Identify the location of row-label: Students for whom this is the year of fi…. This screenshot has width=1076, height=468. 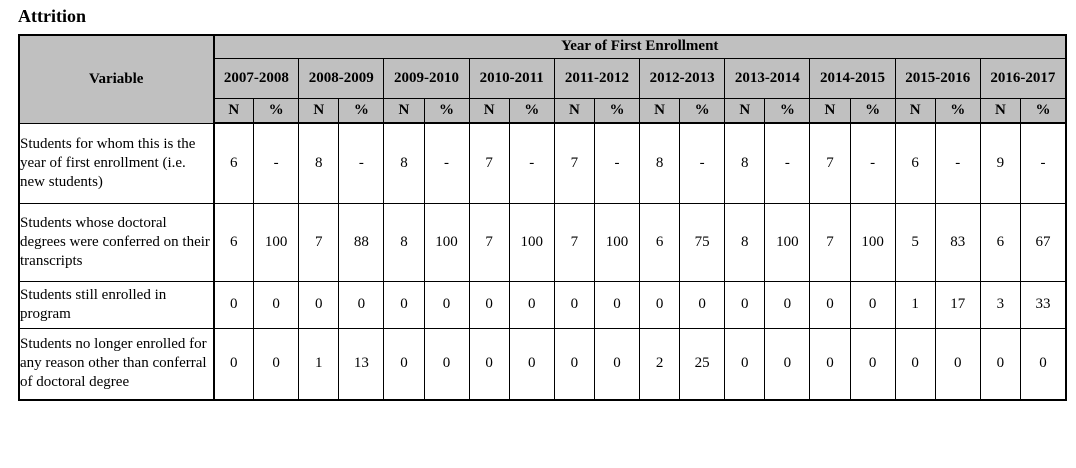
(116, 163).